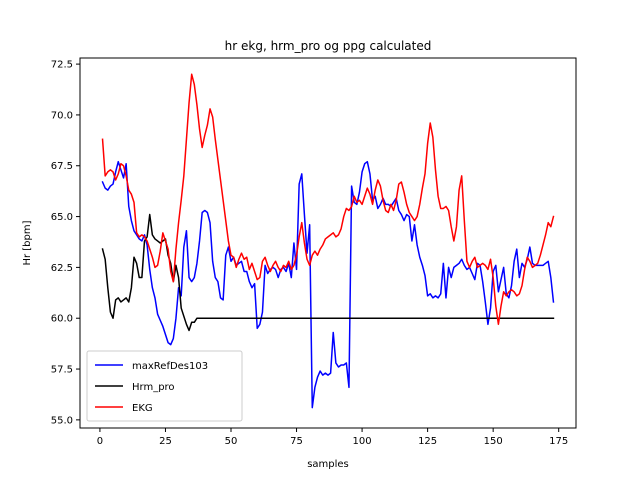 Image resolution: width=640 pixels, height=480 pixels. Describe the element at coordinates (142, 408) in the screenshot. I see `legend-label: EKG` at that location.